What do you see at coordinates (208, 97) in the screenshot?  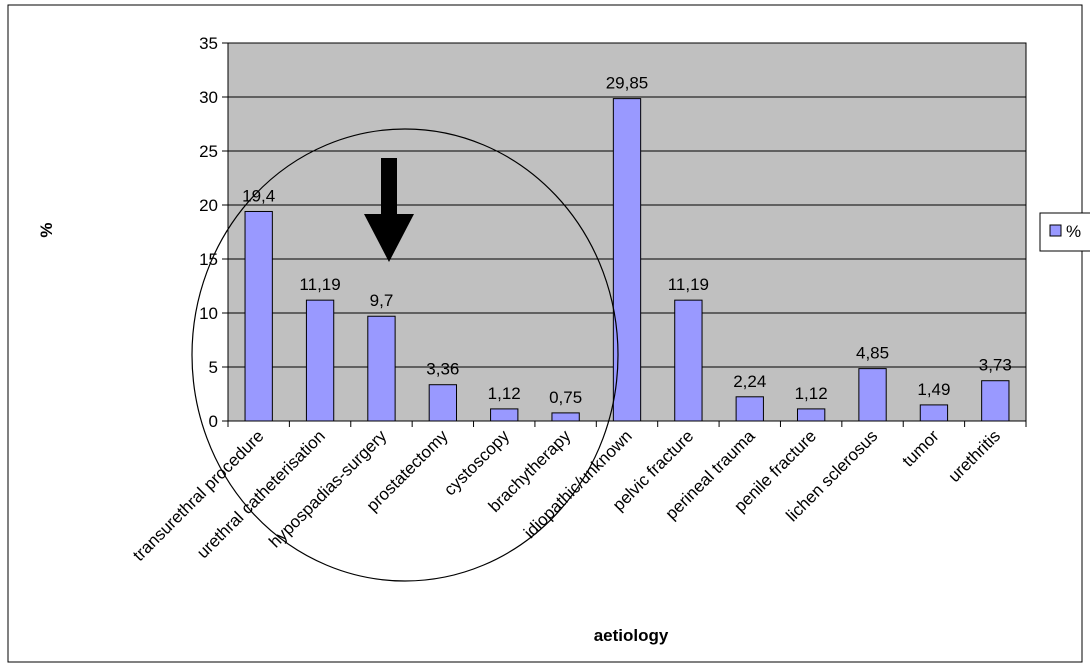 I see `y-tick-label: 30` at bounding box center [208, 97].